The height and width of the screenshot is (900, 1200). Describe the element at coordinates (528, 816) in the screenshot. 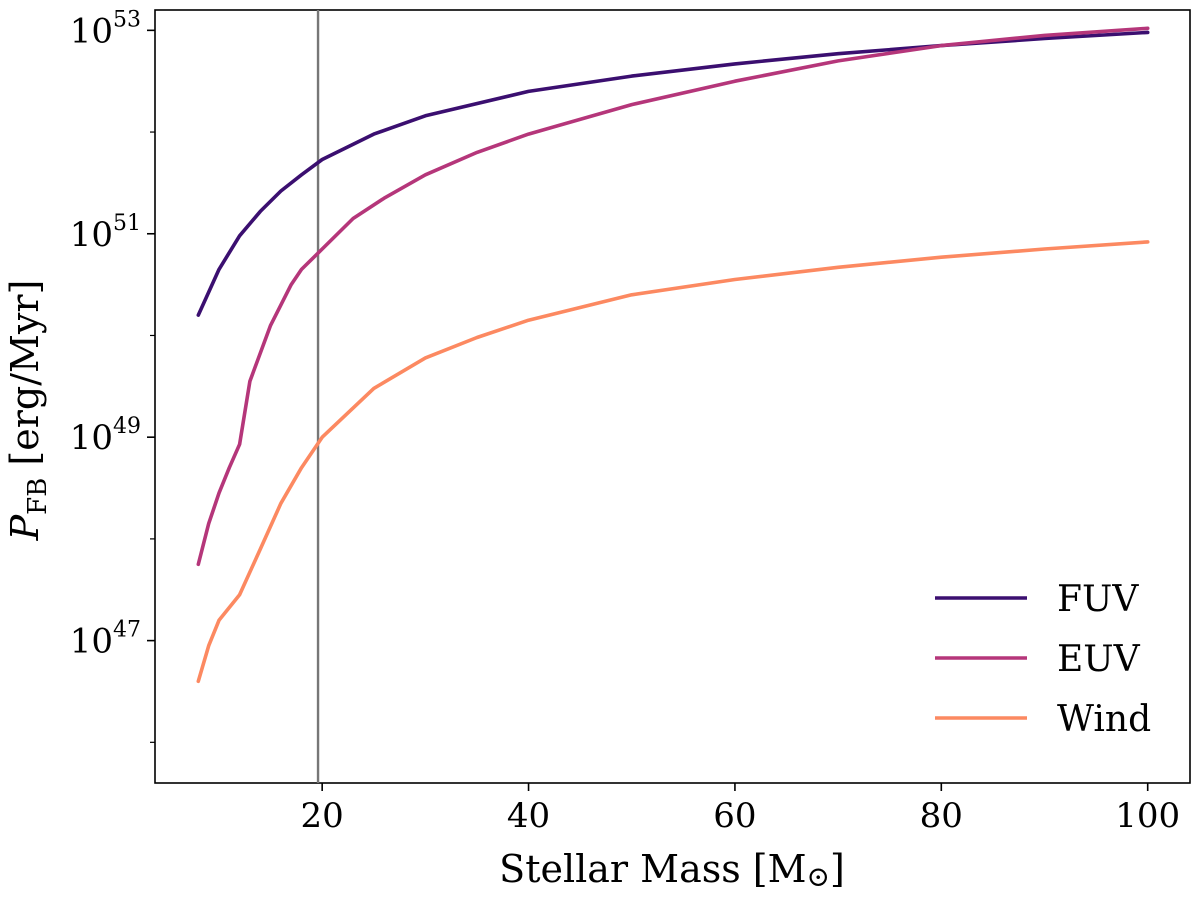

I see `x-tick-label: 40` at that location.